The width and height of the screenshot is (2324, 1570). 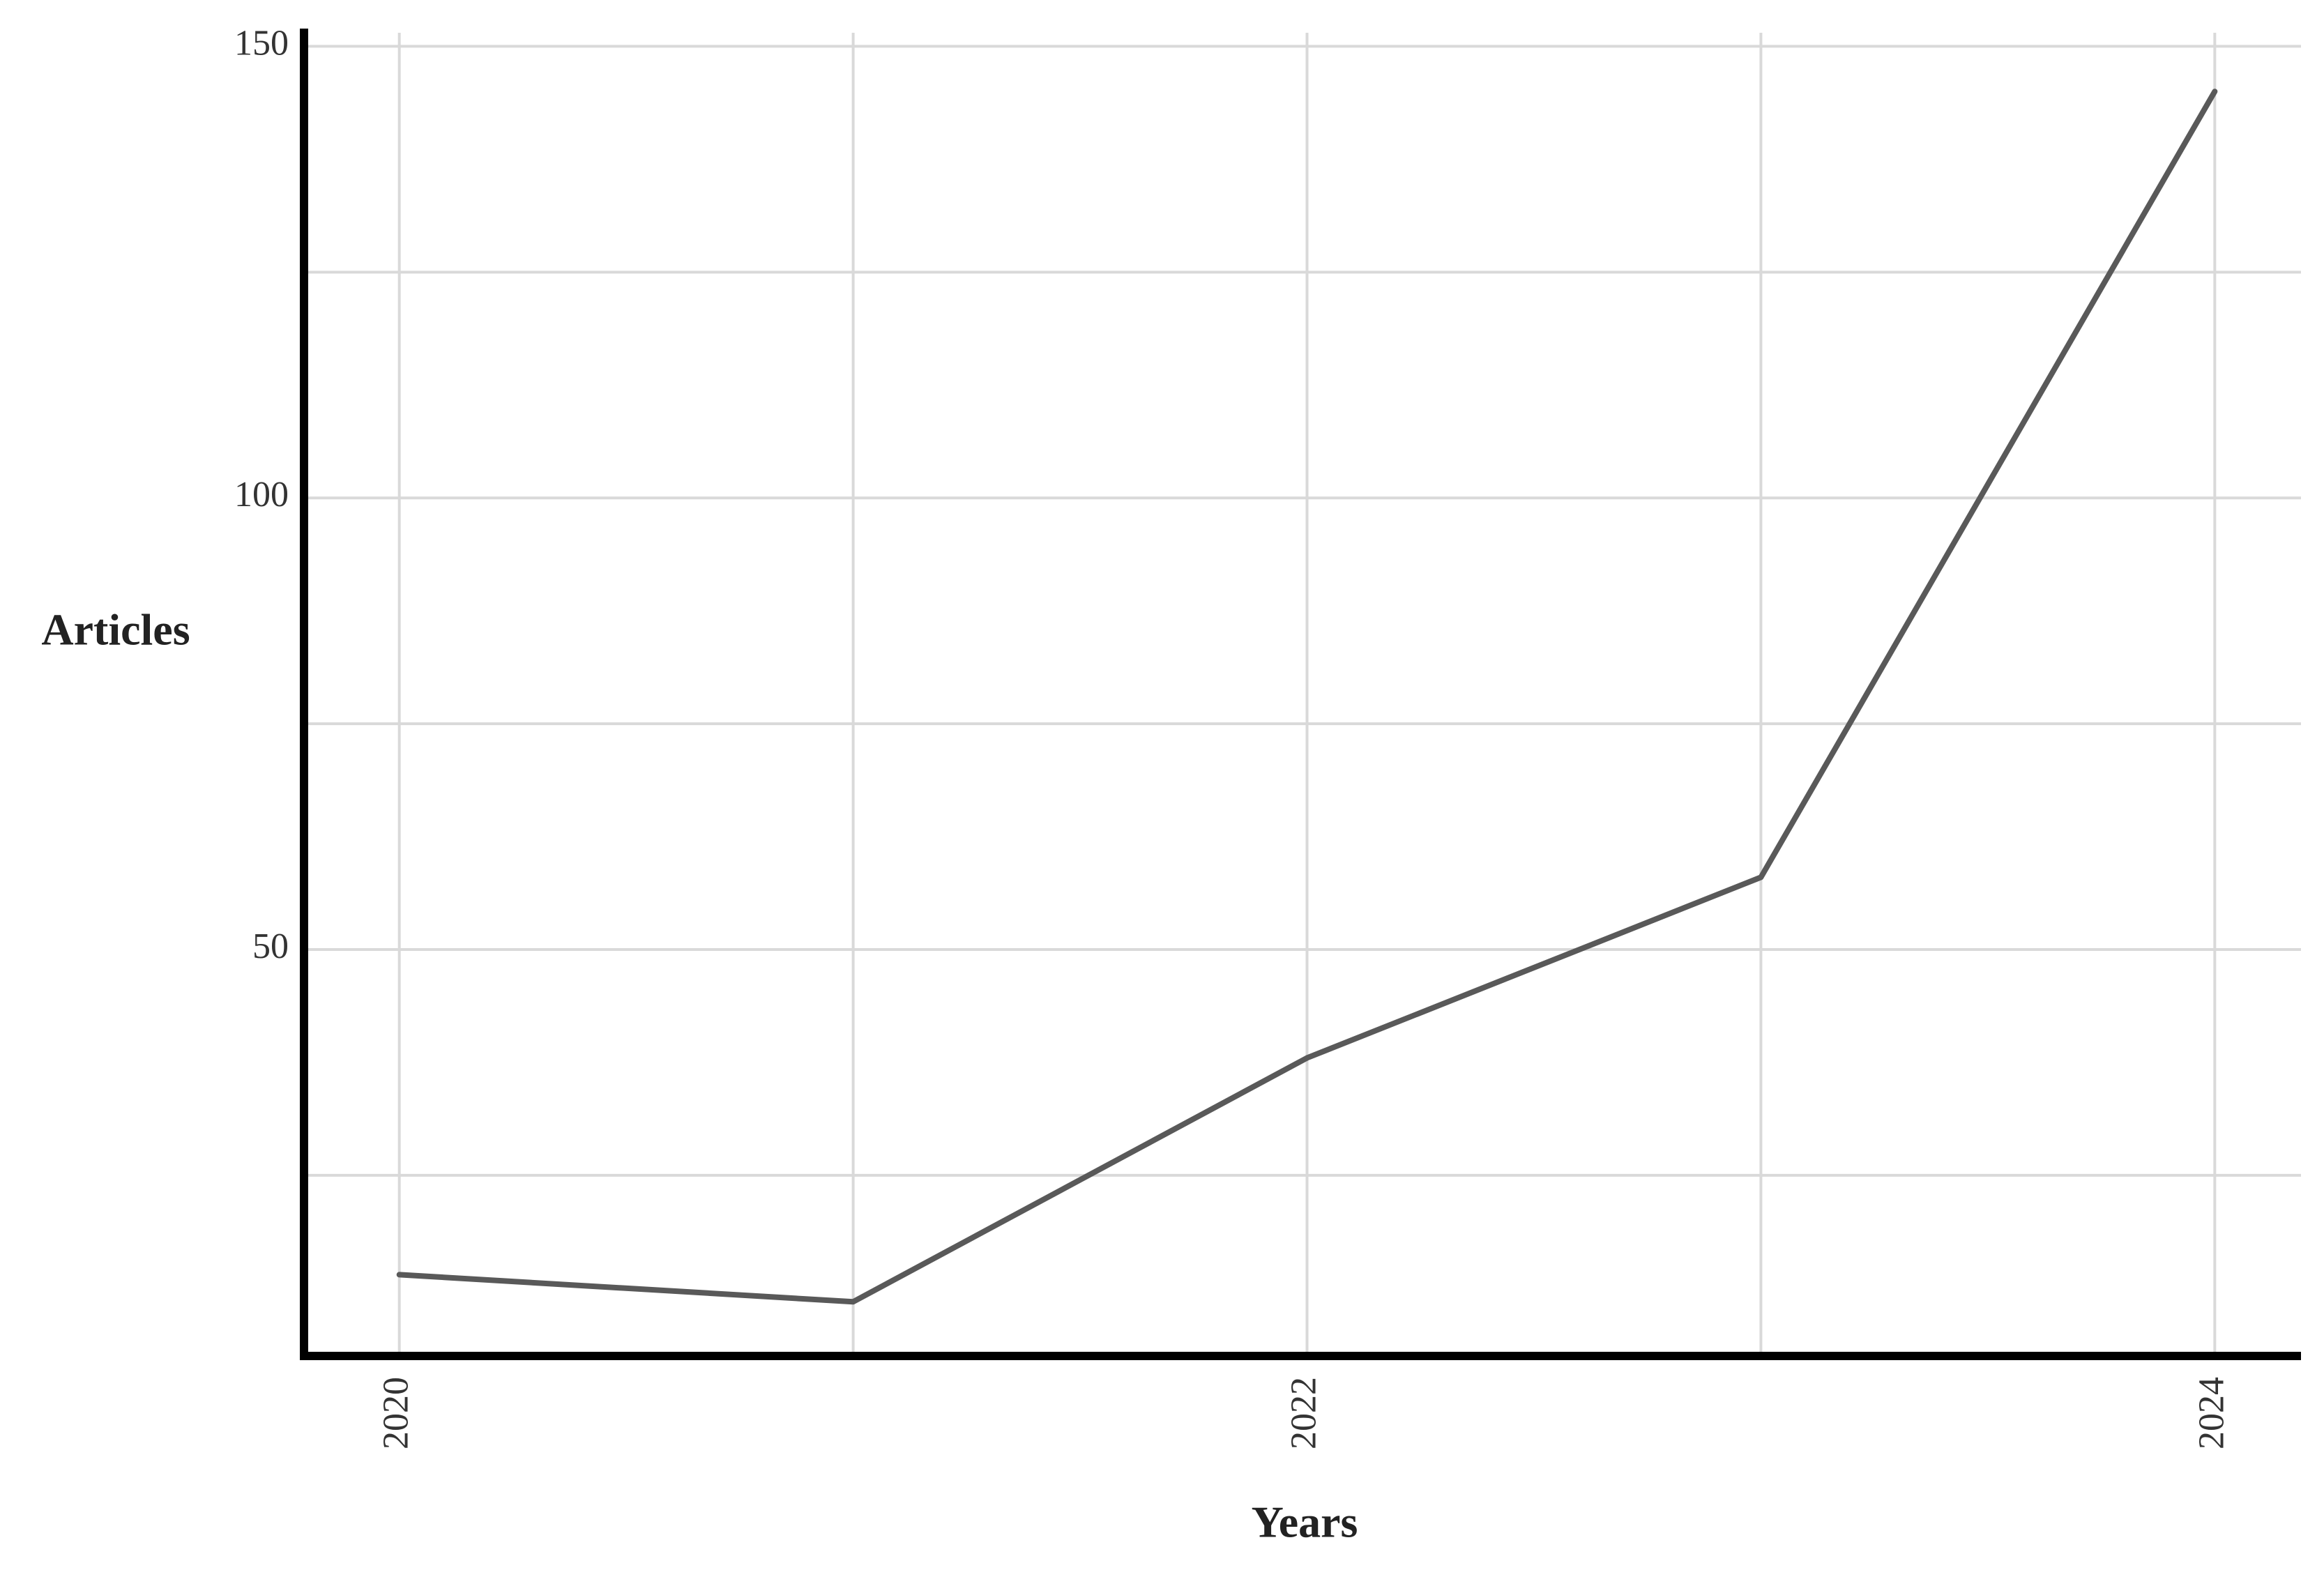 I want to click on y-tick-label: 50, so click(x=270, y=946).